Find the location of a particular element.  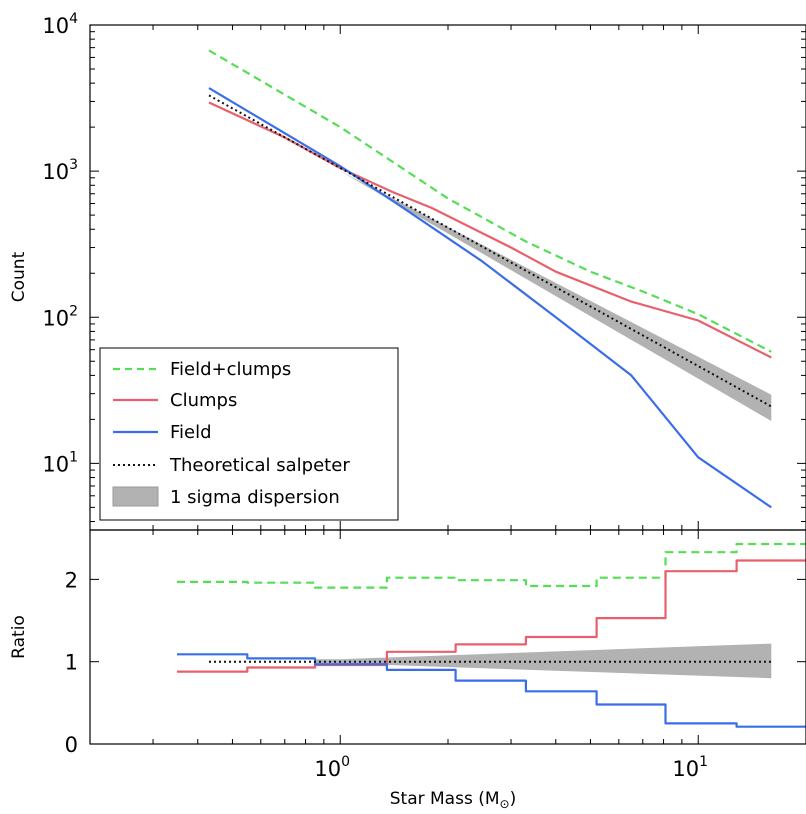

bottom-ytick-label: 0 is located at coordinates (71, 745).